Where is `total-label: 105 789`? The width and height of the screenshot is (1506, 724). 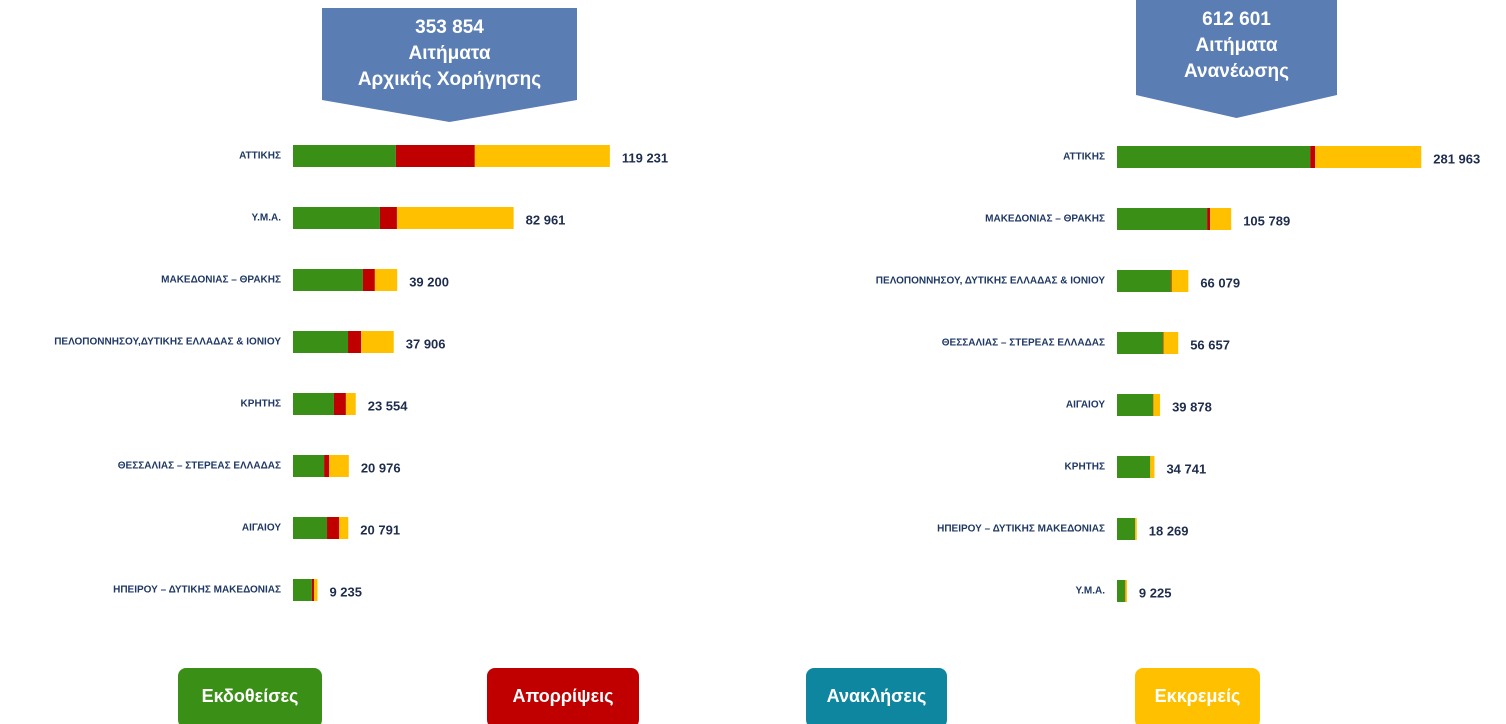
total-label: 105 789 is located at coordinates (1266, 220).